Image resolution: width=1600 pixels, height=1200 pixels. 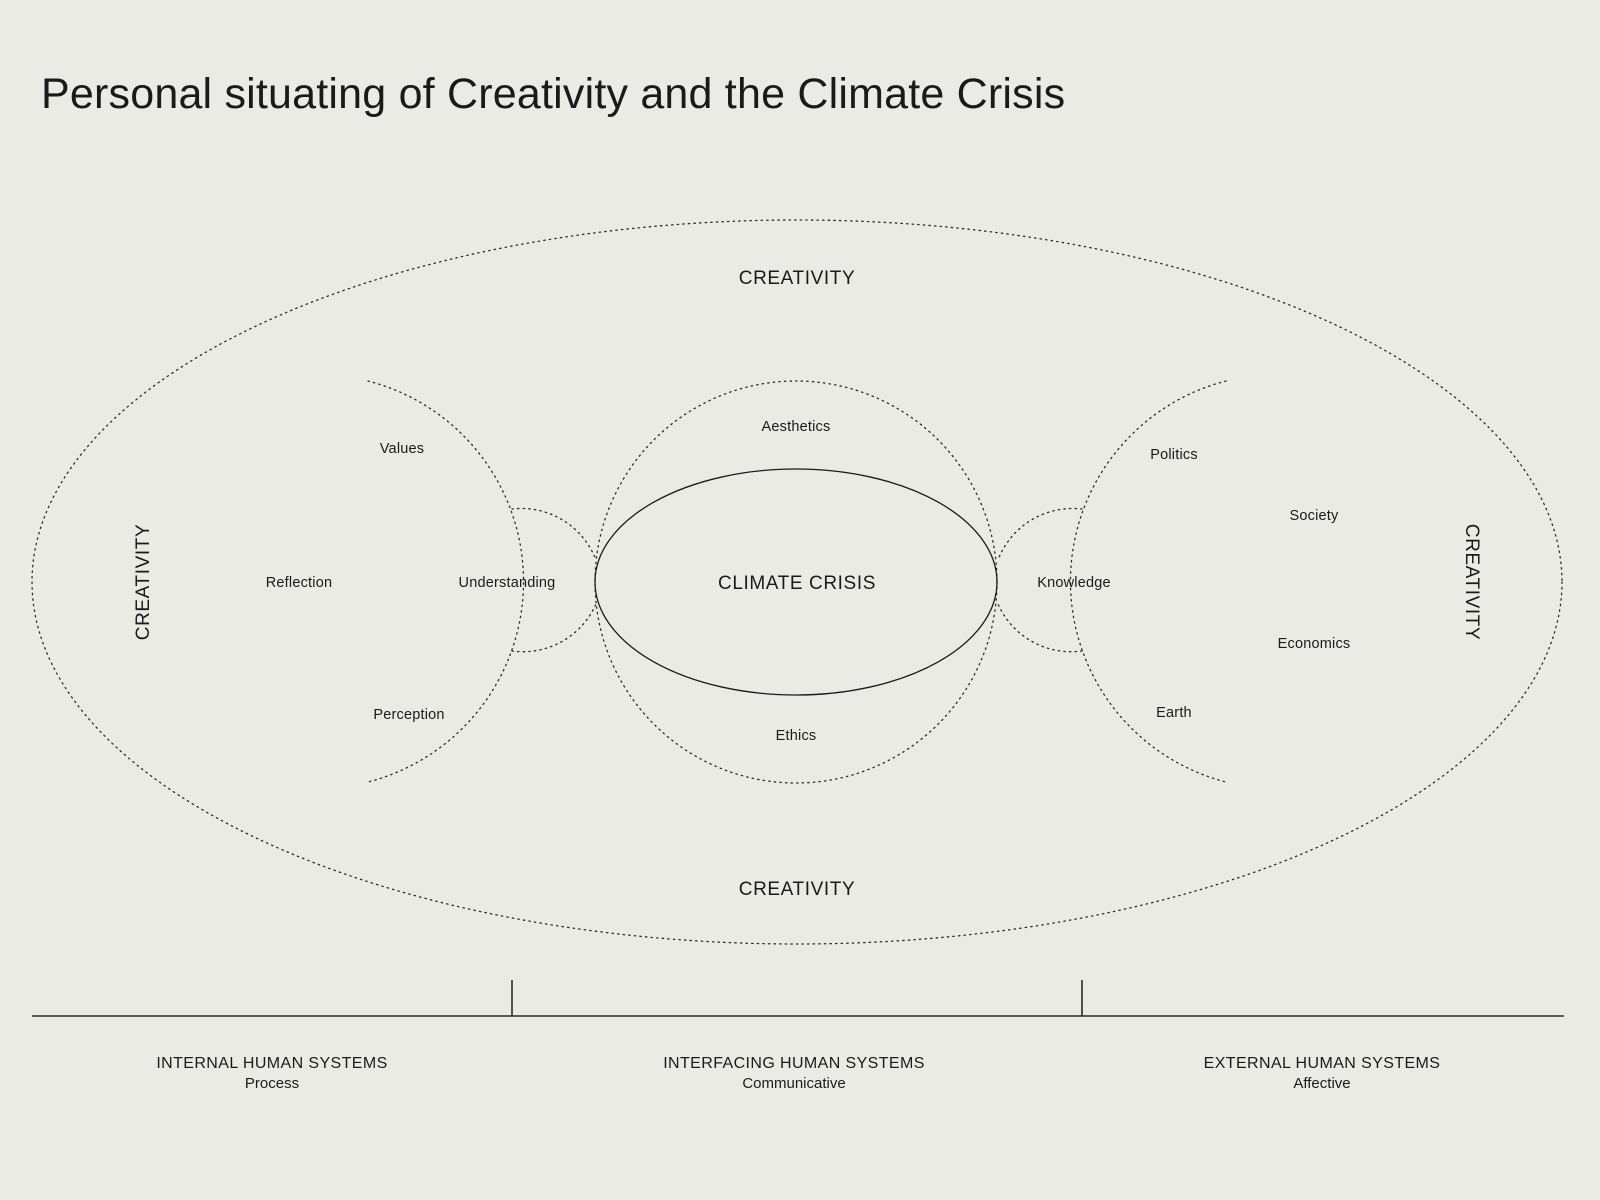 I want to click on perception-label: Perception, so click(x=408, y=715).